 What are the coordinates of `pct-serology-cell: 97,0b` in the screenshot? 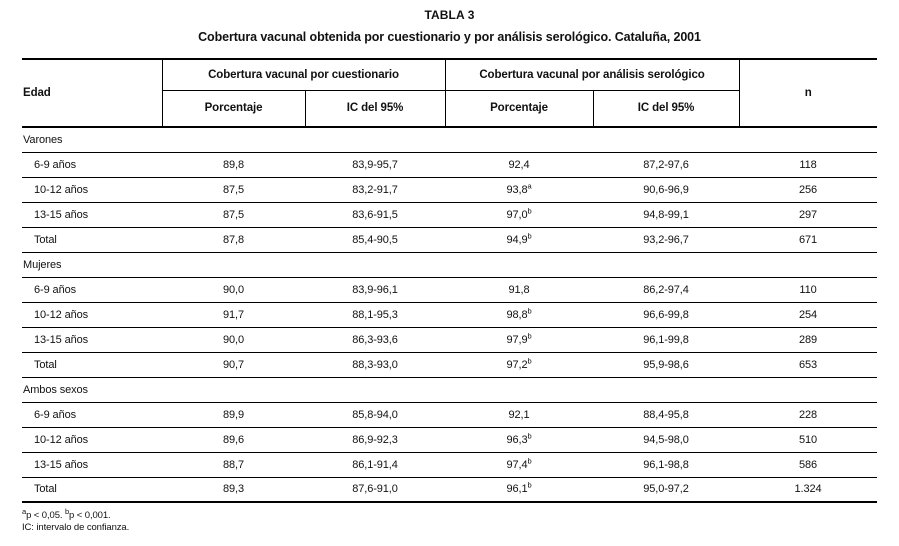 It's located at (519, 214).